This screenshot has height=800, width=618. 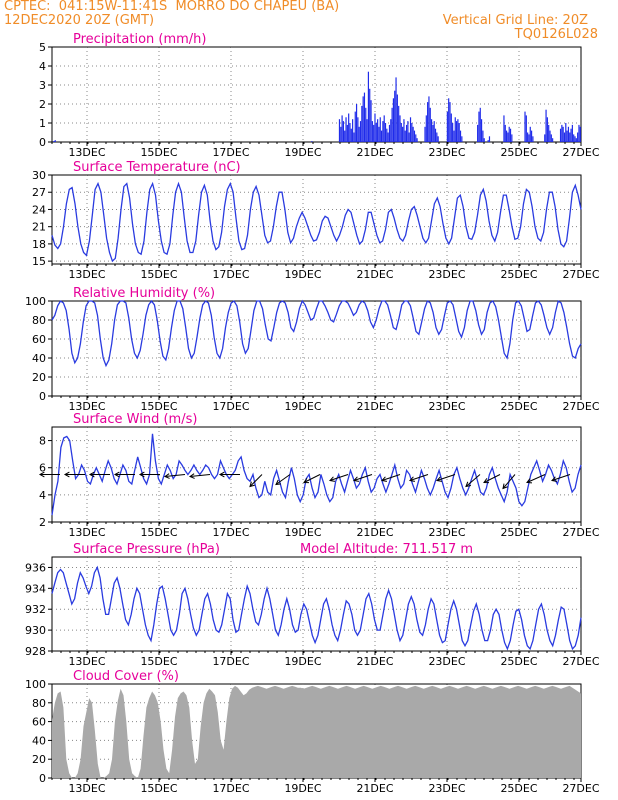 What do you see at coordinates (556, 34) in the screenshot?
I see `header-model-id: TQ0126L028` at bounding box center [556, 34].